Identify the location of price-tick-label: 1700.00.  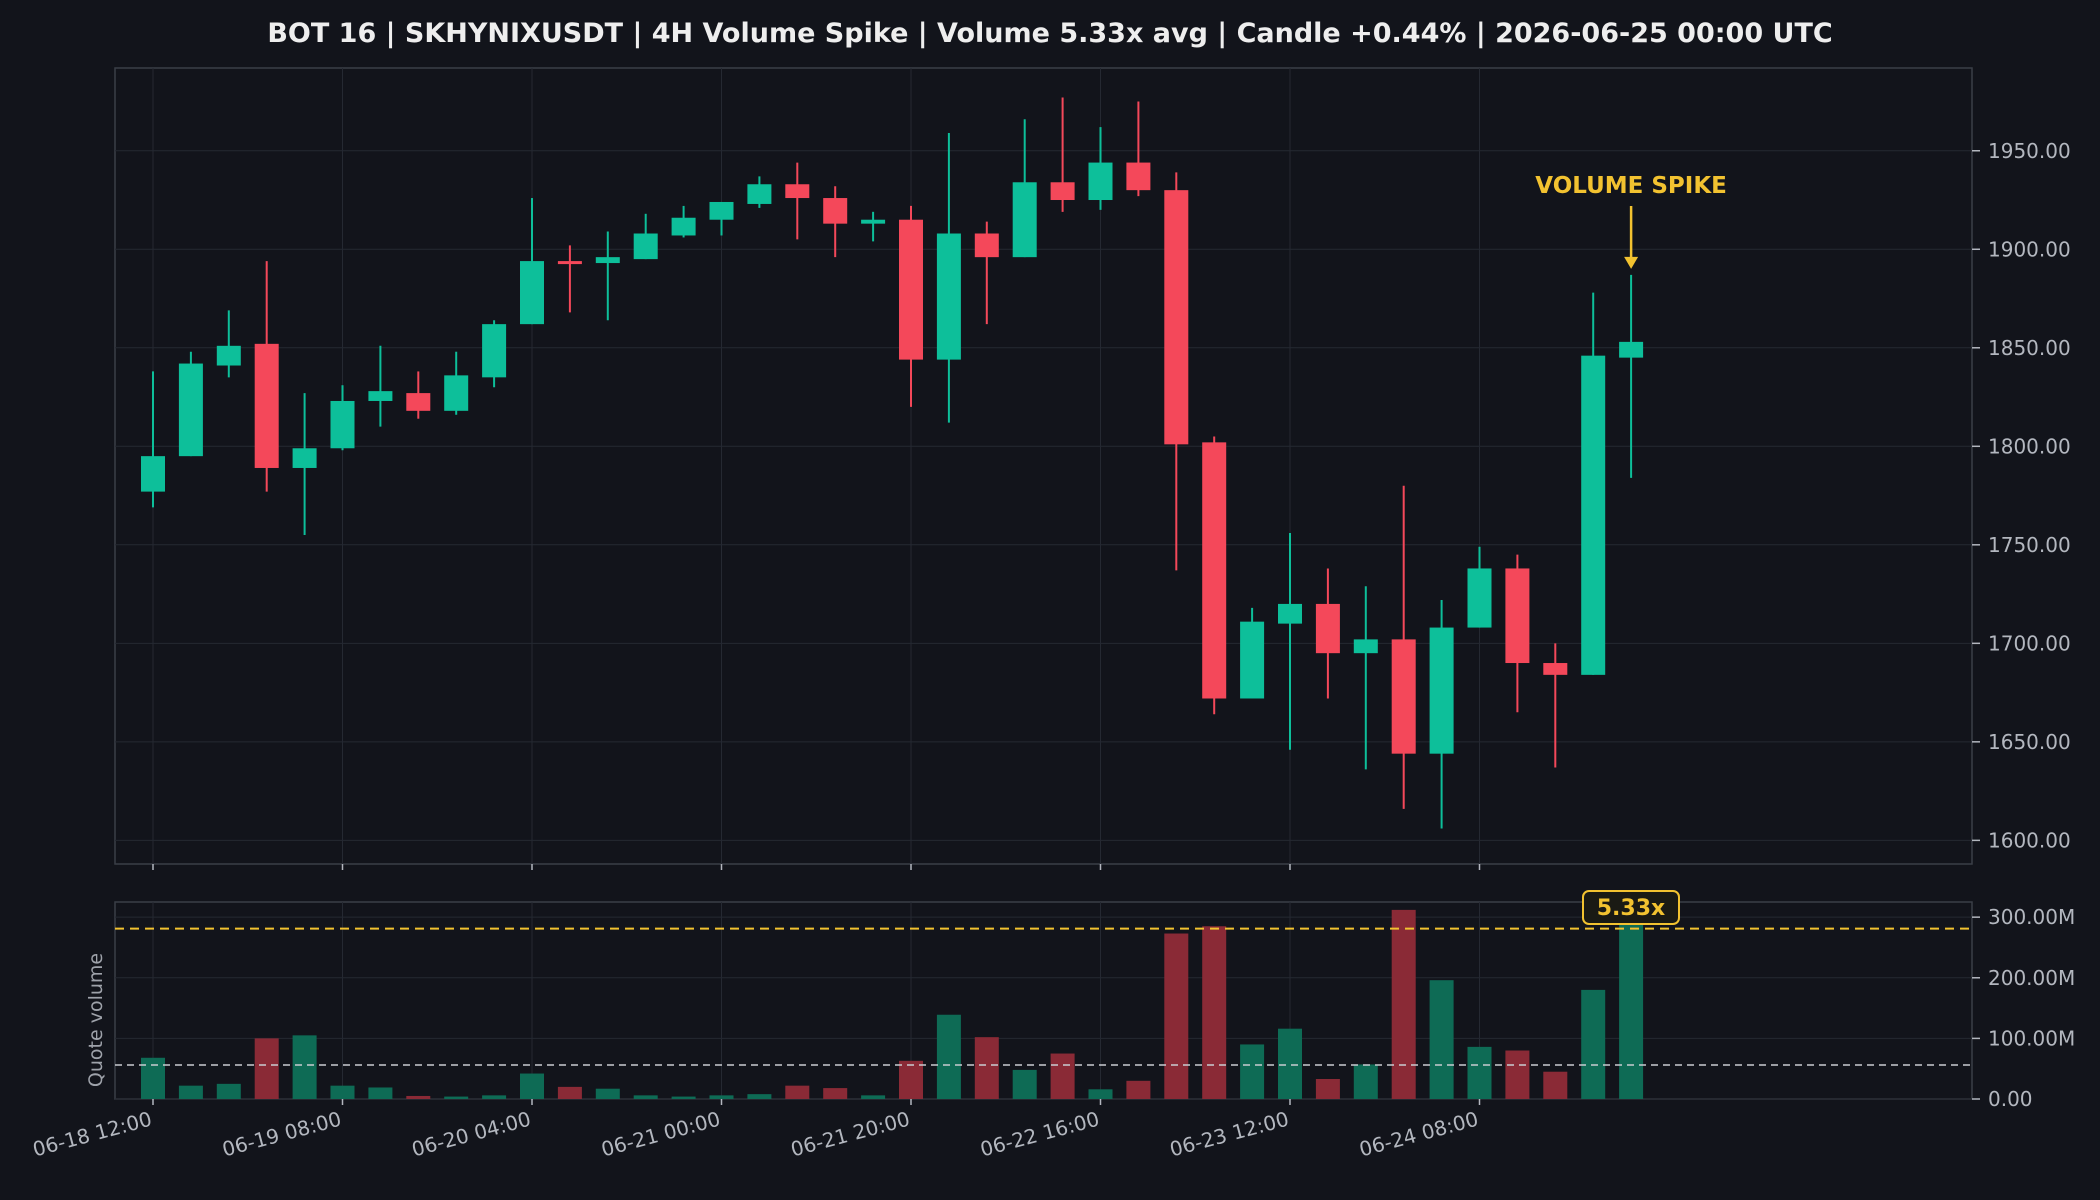
(2029, 643).